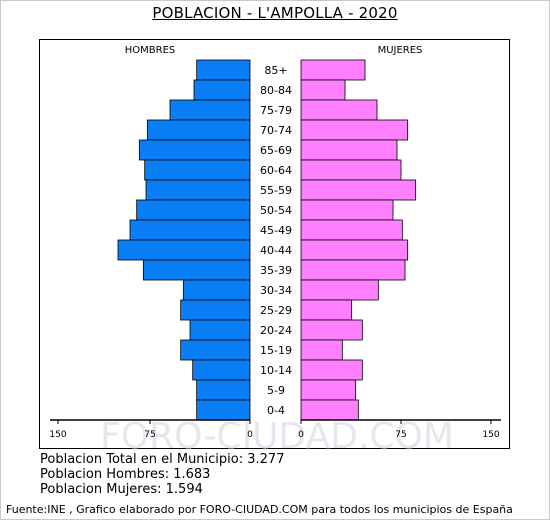 This screenshot has height=520, width=550. What do you see at coordinates (57, 435) in the screenshot?
I see `x-tick-label-left-150: 150` at bounding box center [57, 435].